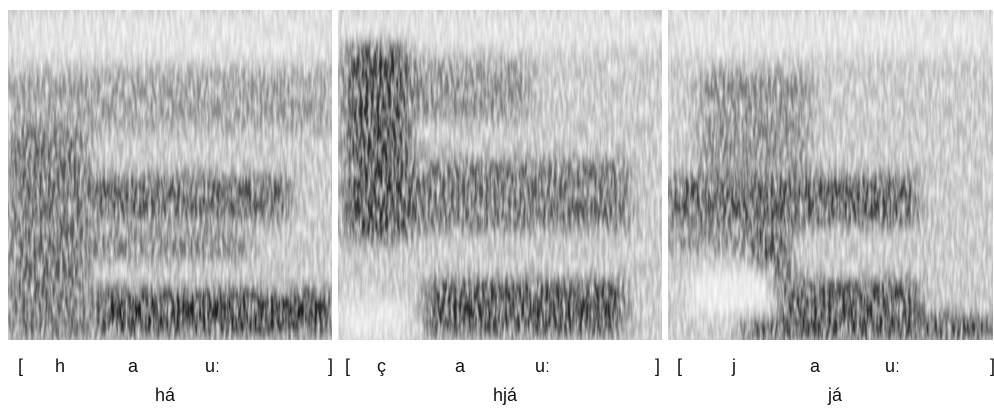  What do you see at coordinates (733, 366) in the screenshot?
I see `transcription-segment: j` at bounding box center [733, 366].